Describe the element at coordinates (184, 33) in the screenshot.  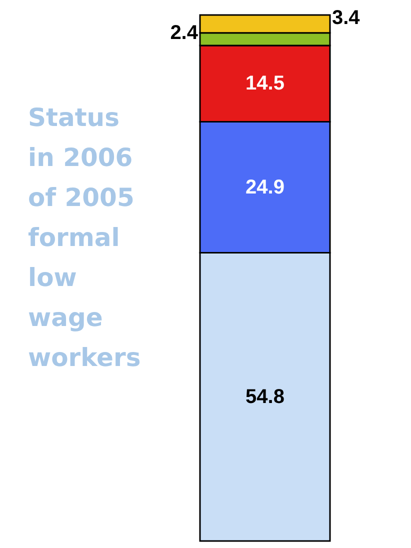
I see `data-label: 2.4` at that location.